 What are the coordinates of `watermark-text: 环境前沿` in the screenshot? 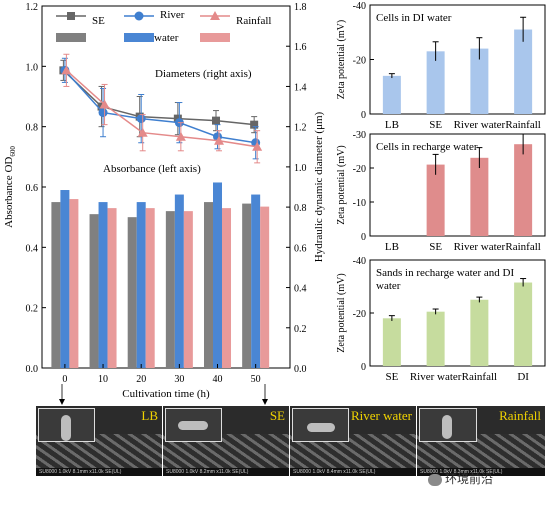 It's located at (469, 479).